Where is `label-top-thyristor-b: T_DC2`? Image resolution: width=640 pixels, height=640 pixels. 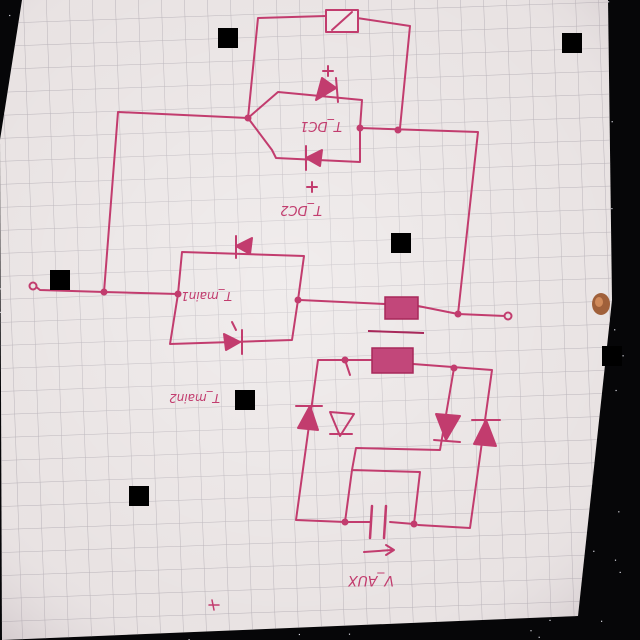 label-top-thyristor-b: T_DC2 is located at coordinates (301, 209).